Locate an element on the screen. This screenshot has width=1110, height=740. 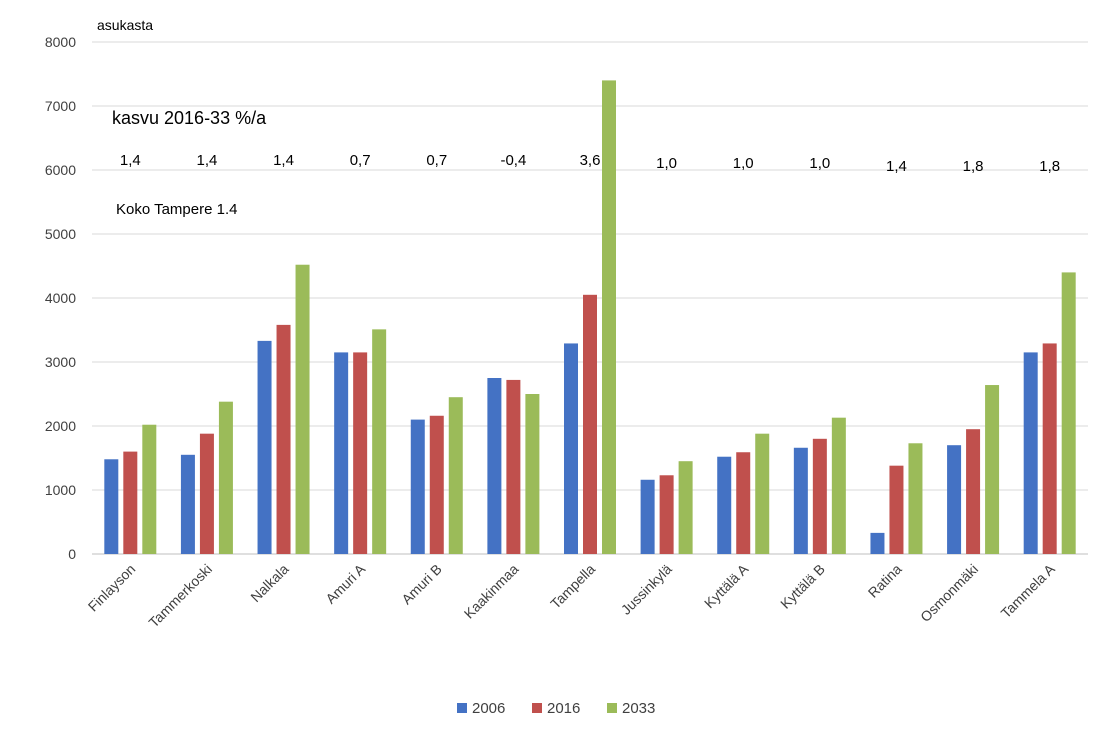
total-growth-note: Koko Tampere 1.4 is located at coordinates (176, 209).